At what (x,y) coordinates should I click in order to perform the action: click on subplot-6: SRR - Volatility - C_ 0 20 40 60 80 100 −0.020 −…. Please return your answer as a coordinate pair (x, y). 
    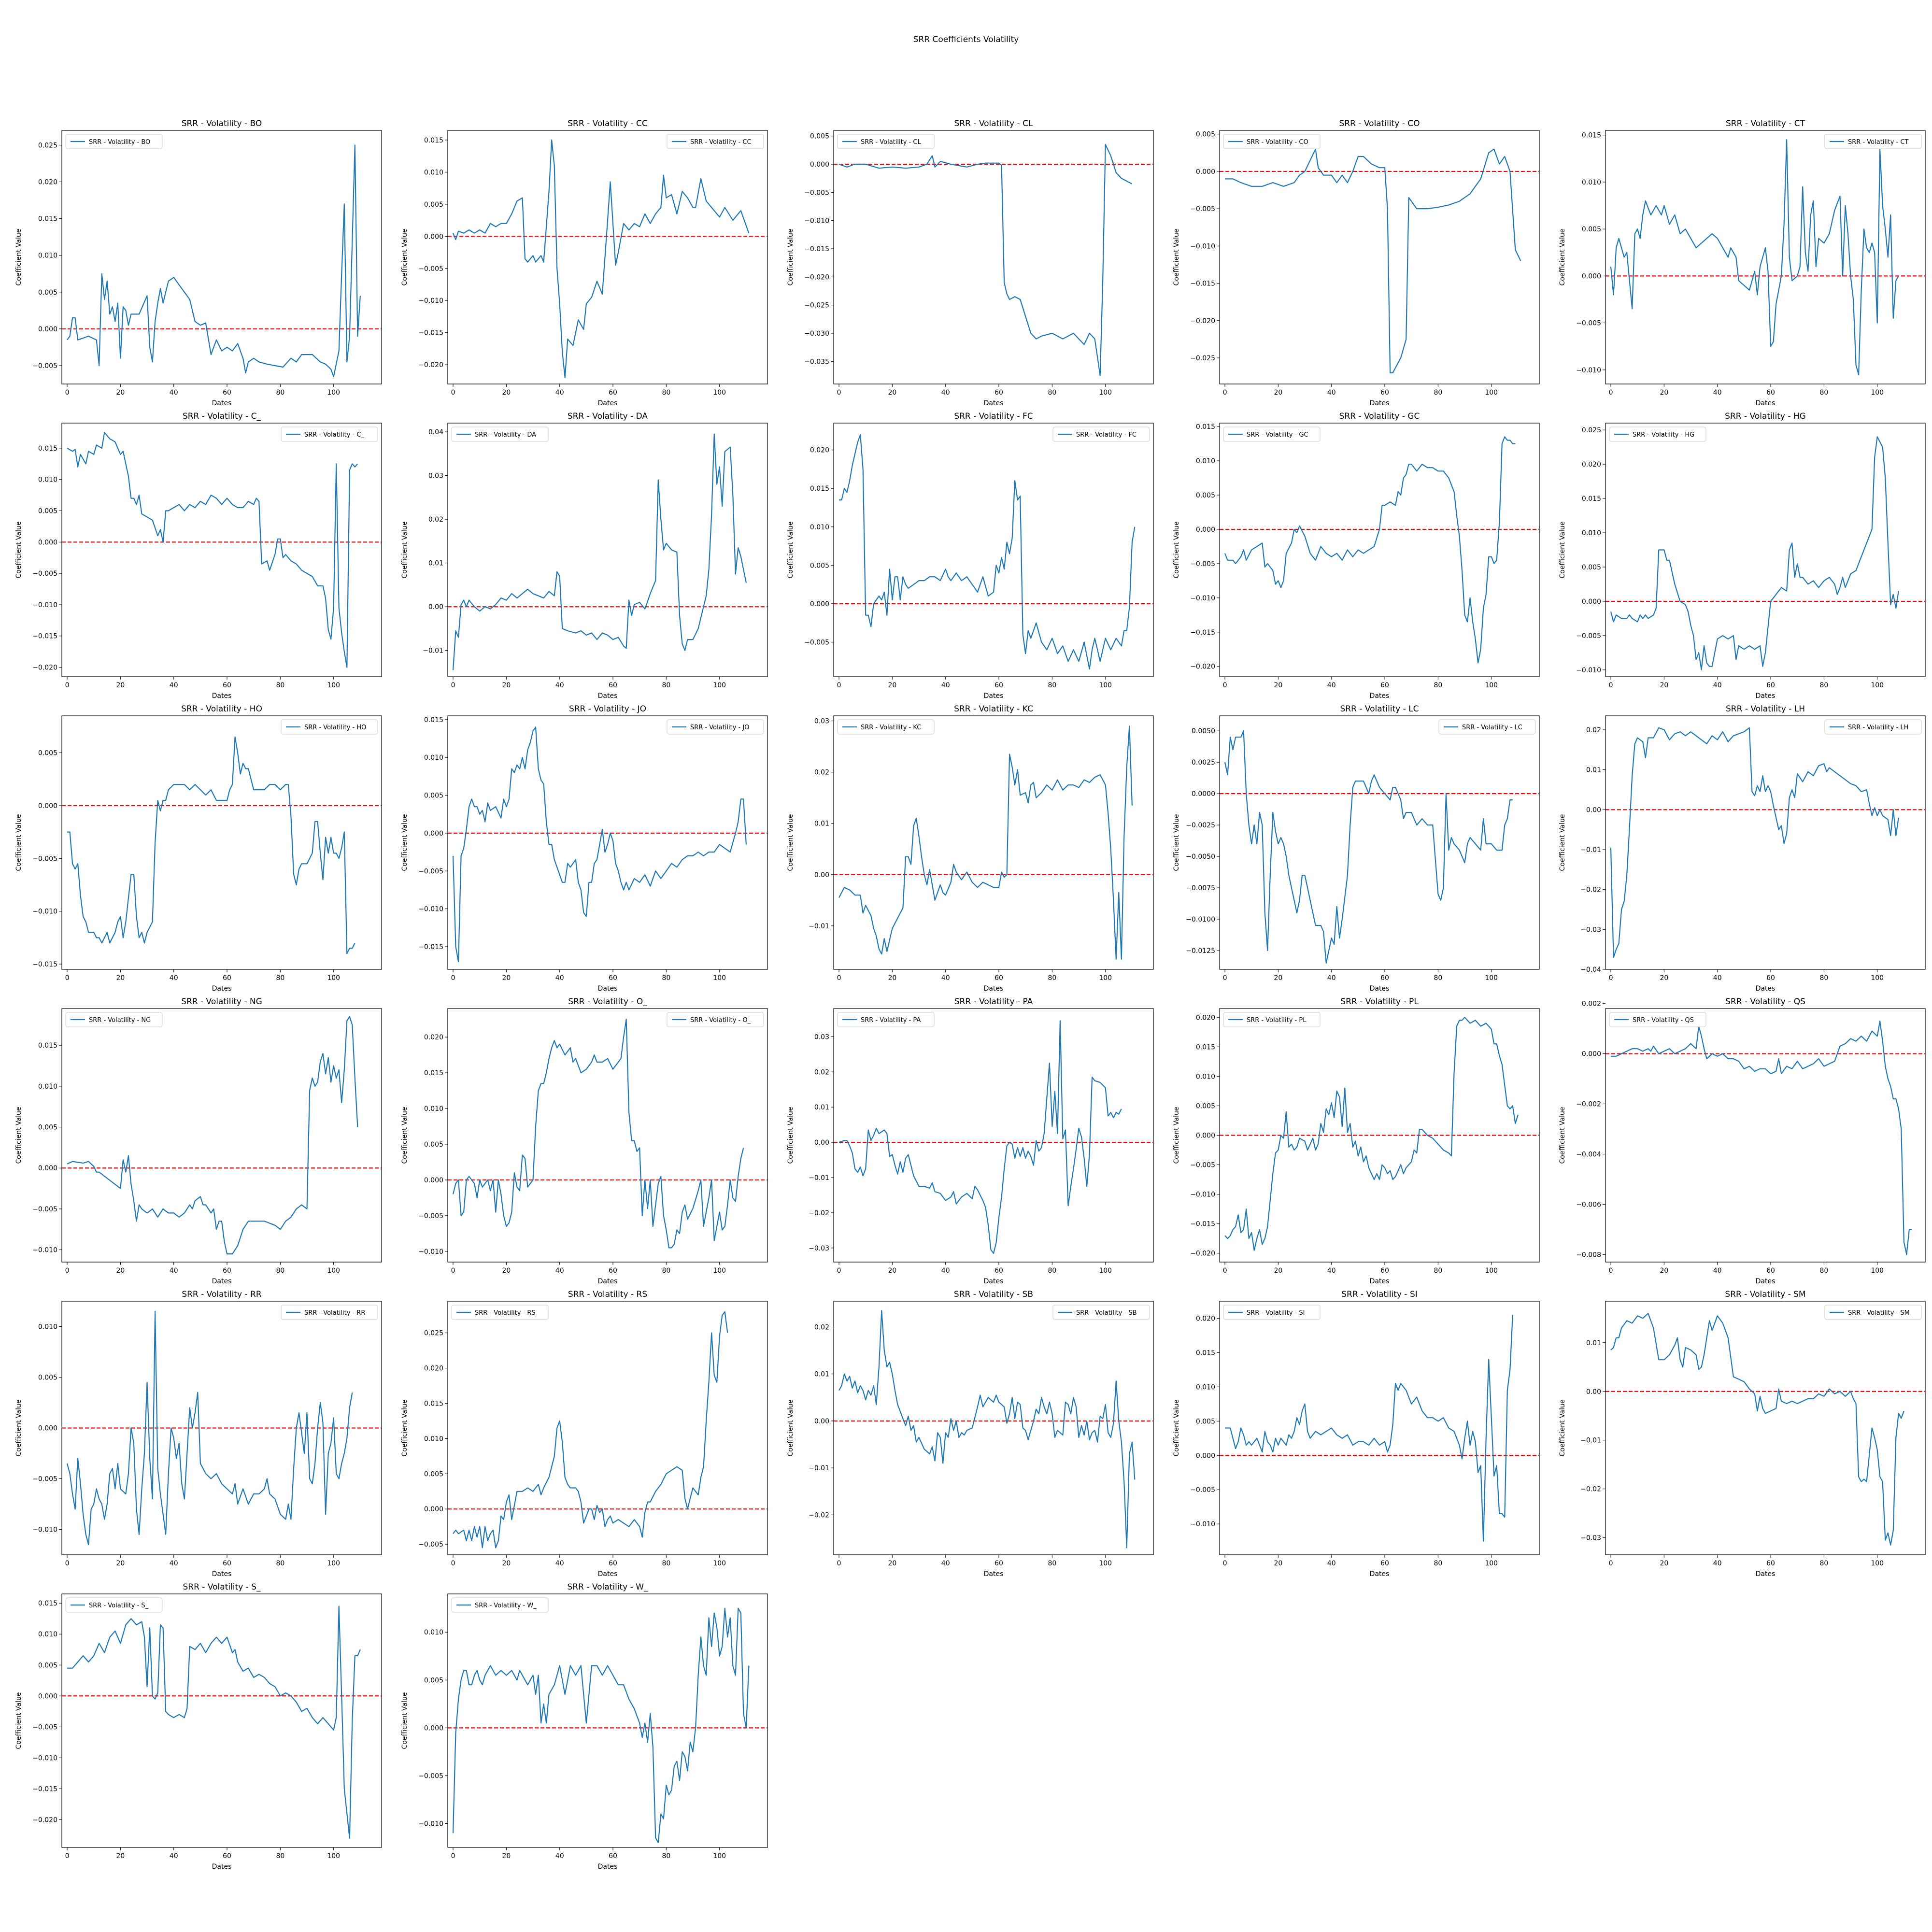
    Looking at the image, I should click on (198, 556).